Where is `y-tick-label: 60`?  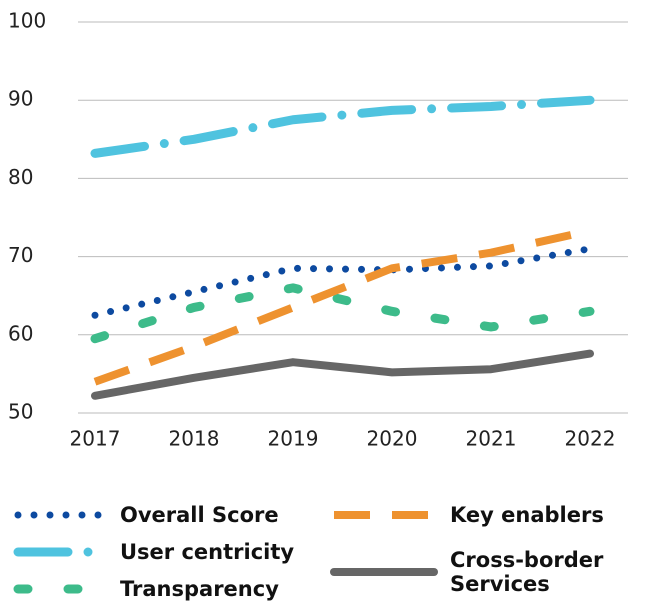 y-tick-label: 60 is located at coordinates (20, 333).